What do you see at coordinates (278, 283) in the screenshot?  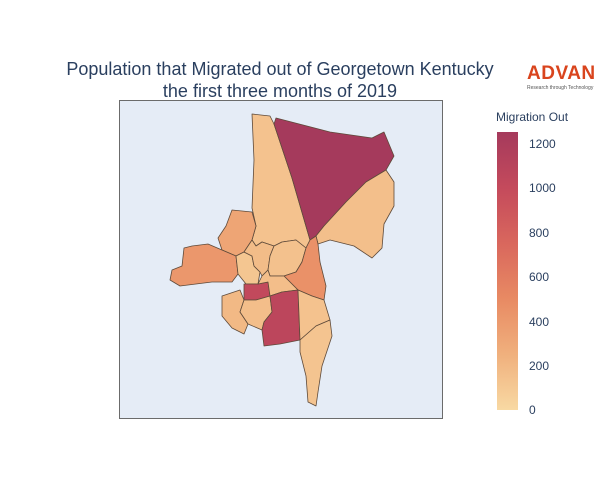 I see `tract-south-middle` at bounding box center [278, 283].